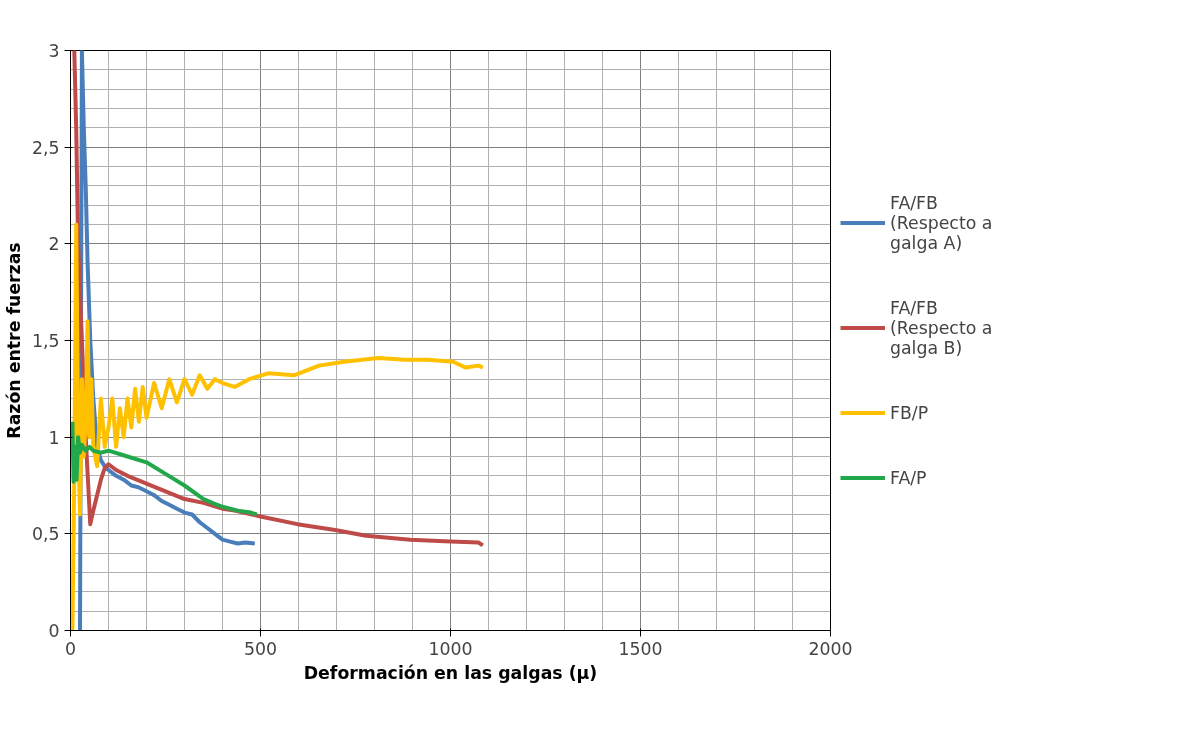 Image resolution: width=1204 pixels, height=753 pixels. Describe the element at coordinates (45, 341) in the screenshot. I see `y-tick-label: 1,5` at that location.